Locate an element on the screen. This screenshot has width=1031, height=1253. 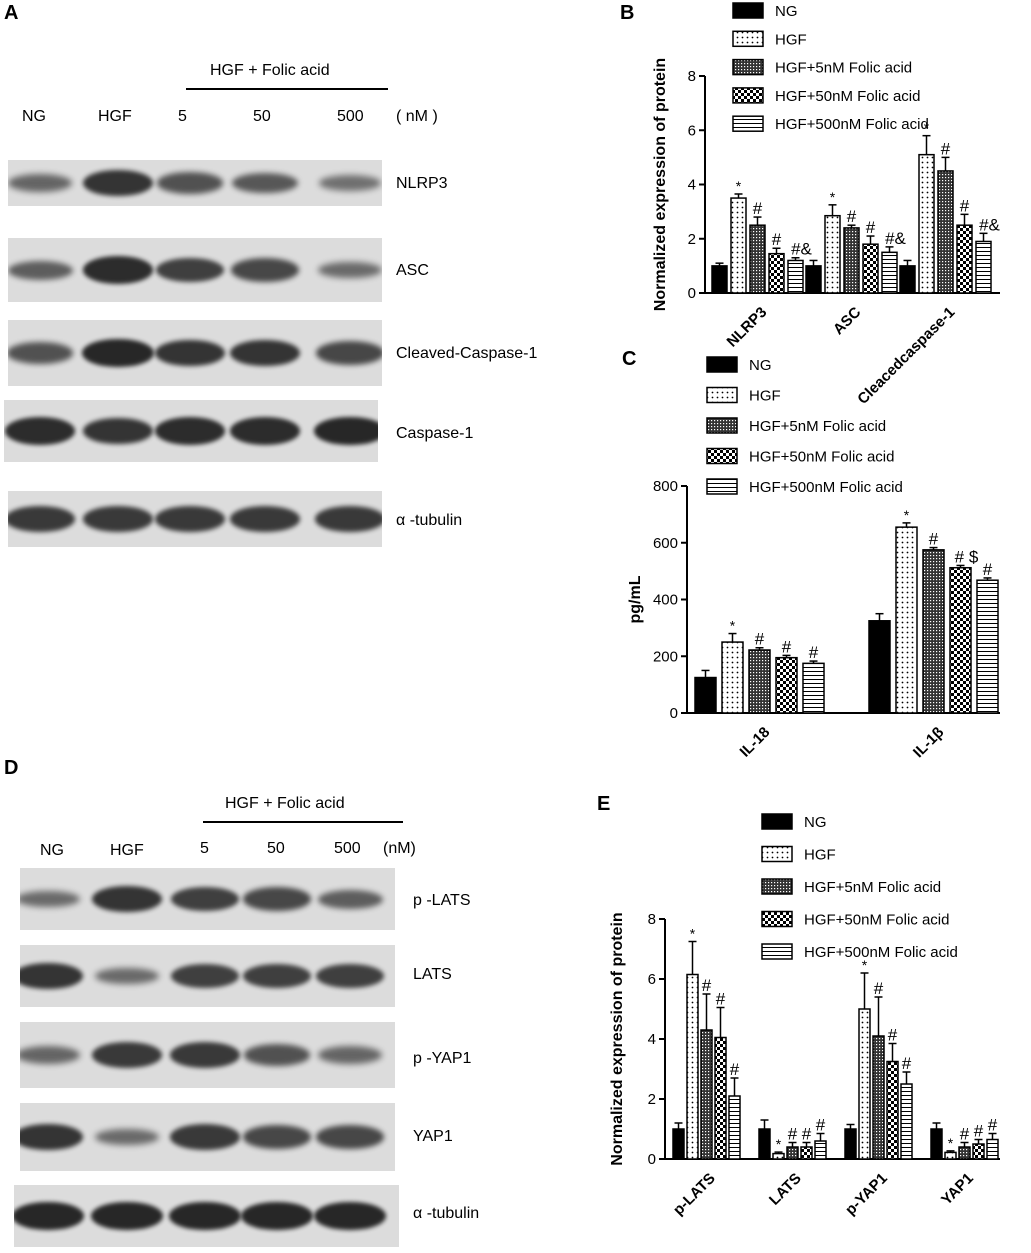
legend-b-entry-0: NG is located at coordinates (786, 11).